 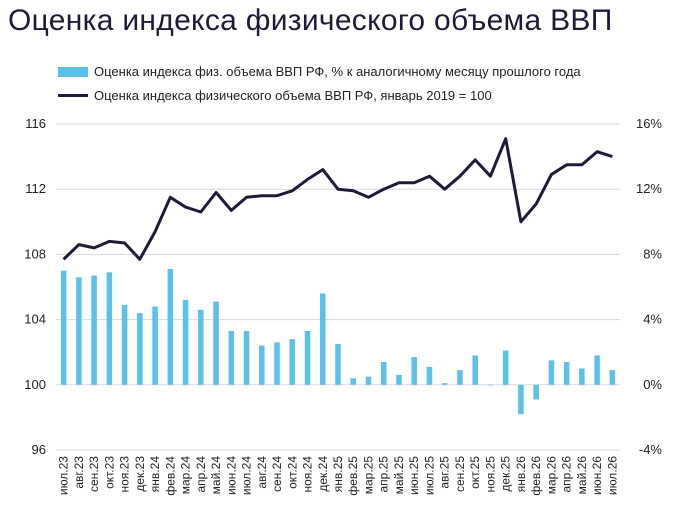 I want to click on x-tick-label: окт.25, so click(x=475, y=472).